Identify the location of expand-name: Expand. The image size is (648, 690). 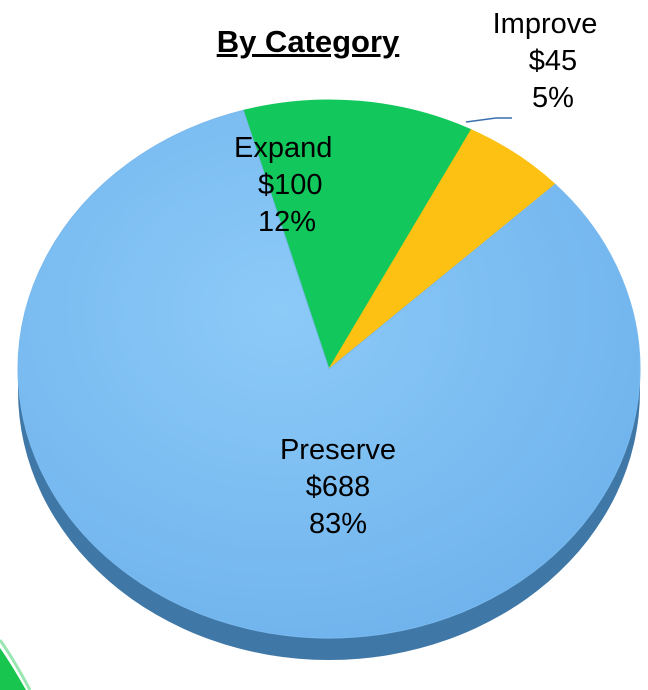
(283, 148).